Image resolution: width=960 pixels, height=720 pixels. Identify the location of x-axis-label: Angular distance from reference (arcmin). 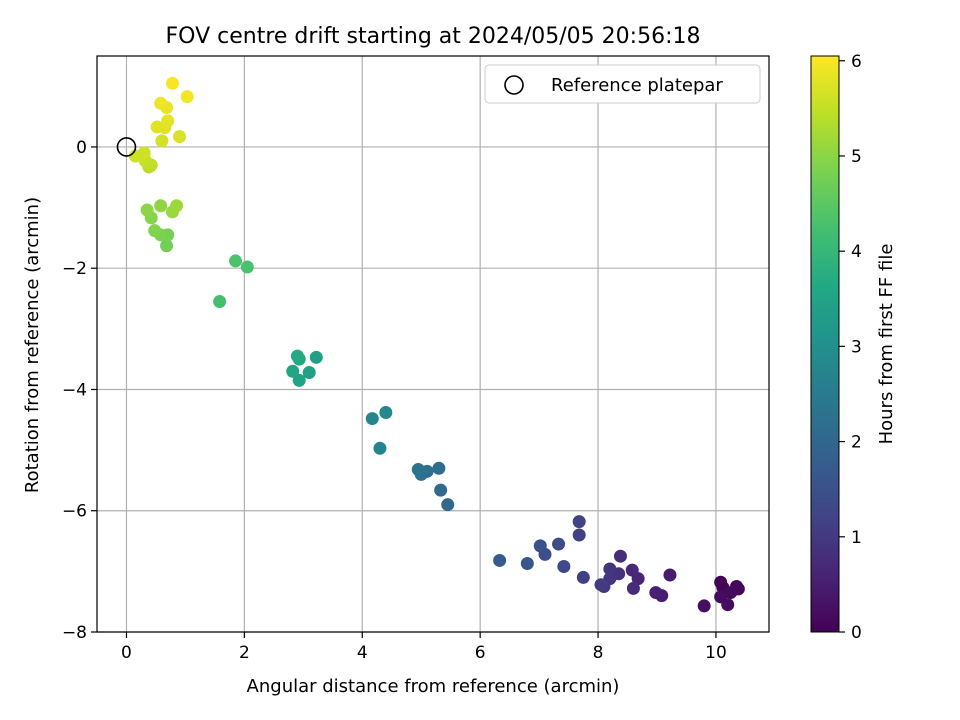
(433, 686).